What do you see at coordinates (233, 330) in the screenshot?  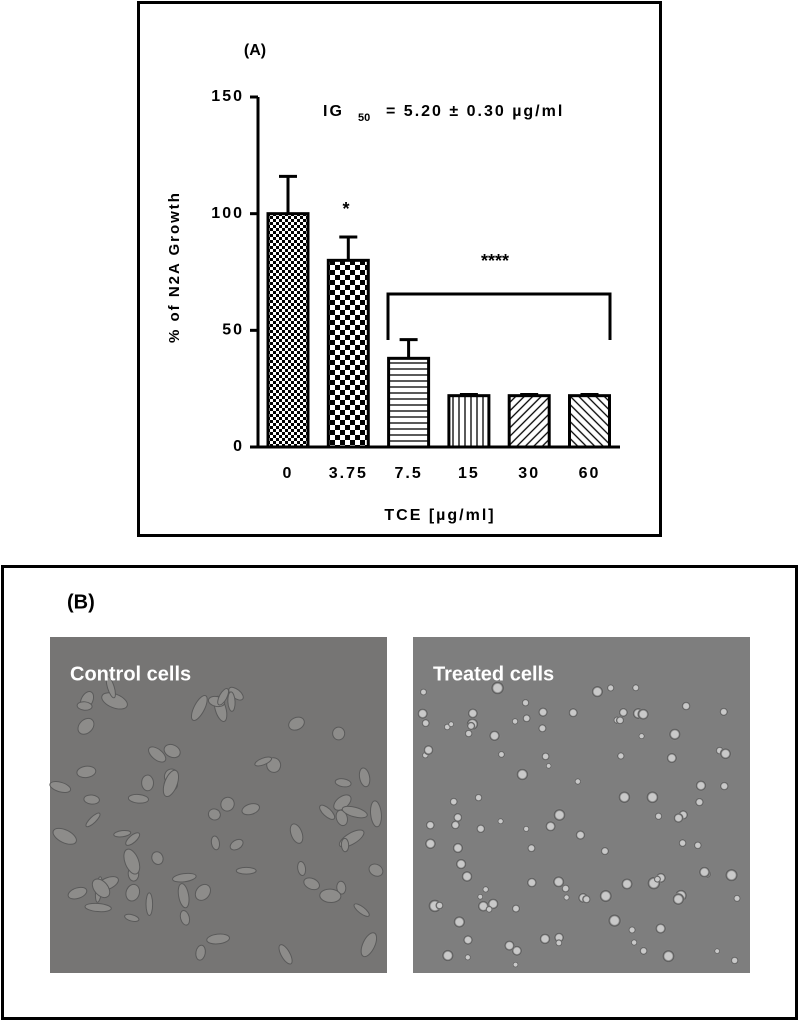 I see `y-tick-label: 50` at bounding box center [233, 330].